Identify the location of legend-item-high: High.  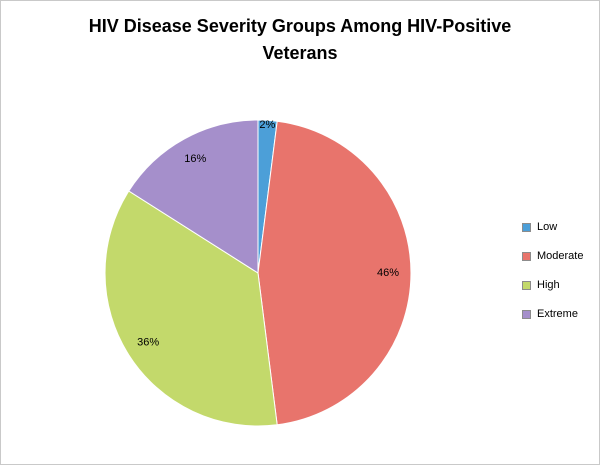
(552, 285).